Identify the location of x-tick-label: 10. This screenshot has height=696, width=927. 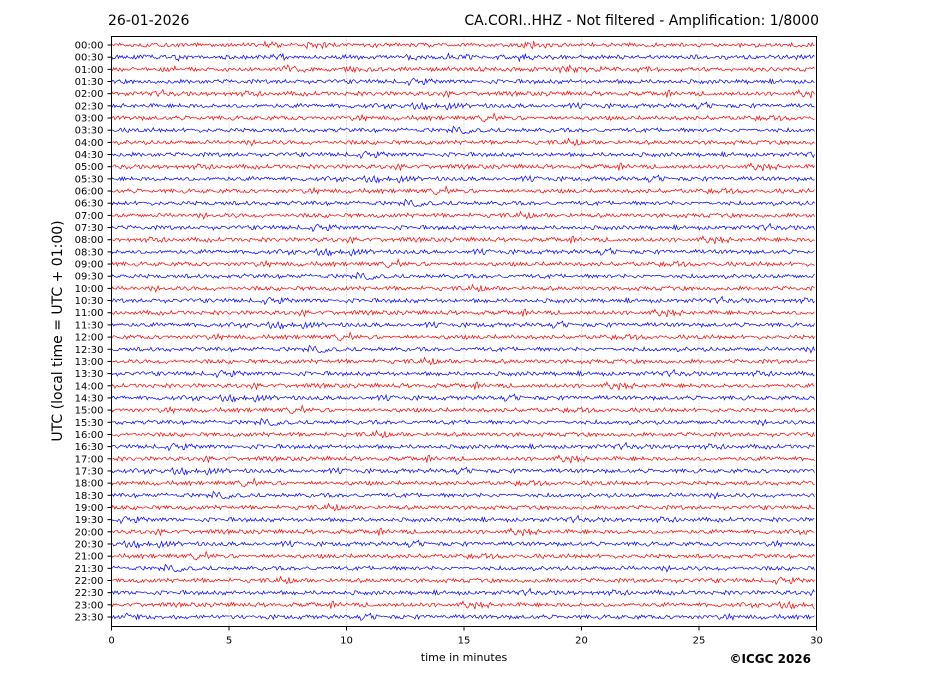
(346, 641).